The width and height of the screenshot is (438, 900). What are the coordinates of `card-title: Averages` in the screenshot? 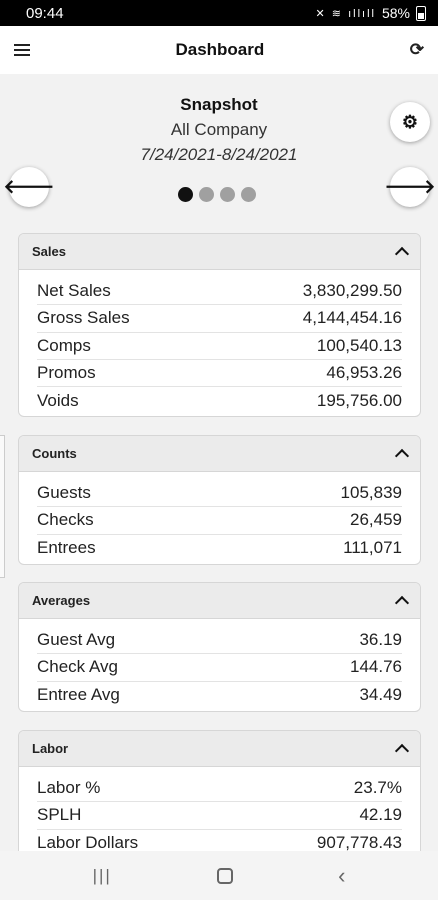 It's located at (61, 600).